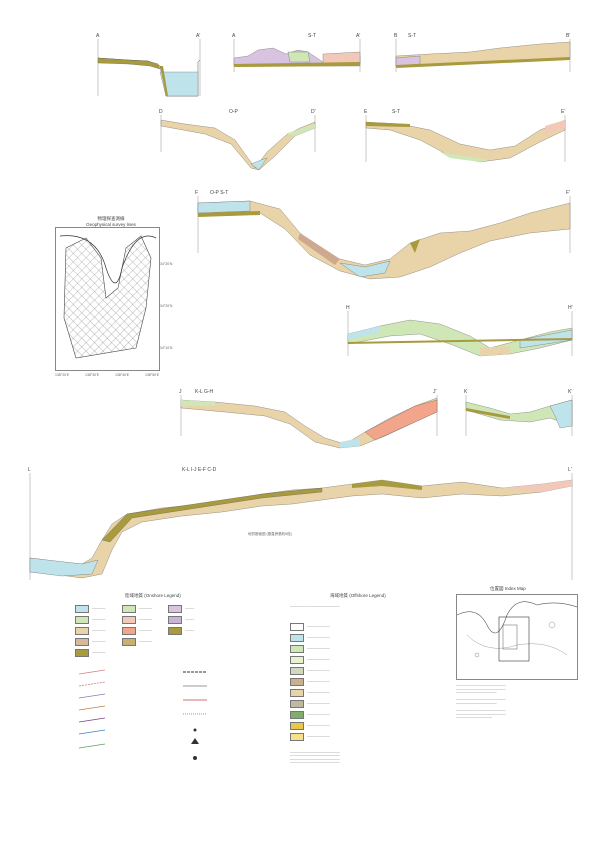 The height and width of the screenshot is (842, 595). What do you see at coordinates (166, 348) in the screenshot?
I see `lat-tick-3: 34°10'N` at bounding box center [166, 348].